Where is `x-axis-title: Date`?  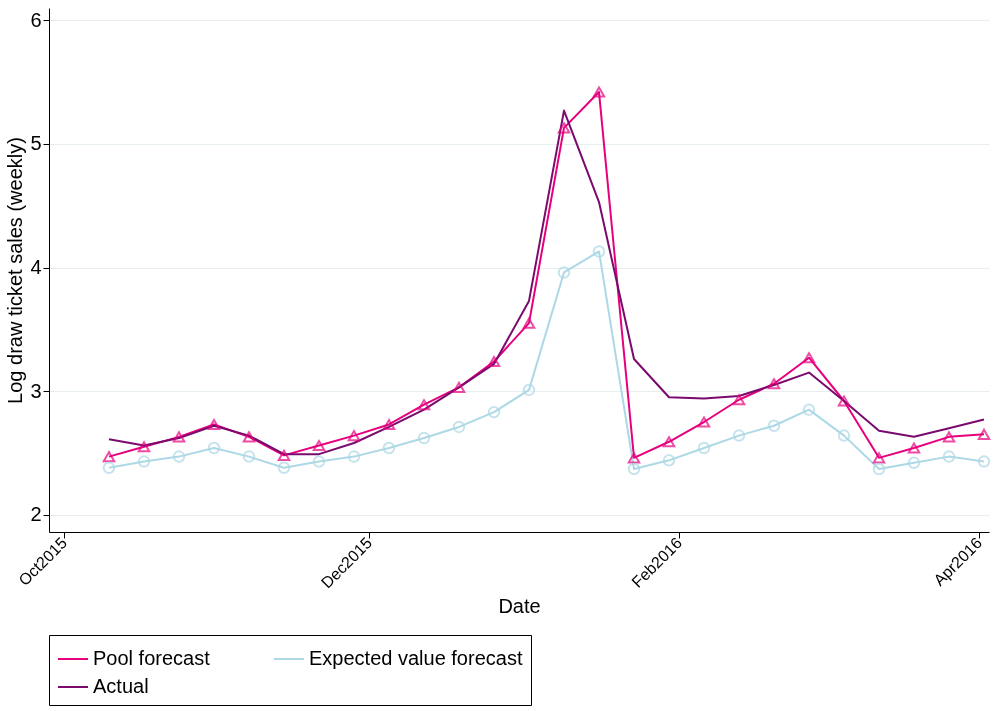
x-axis-title: Date is located at coordinates (519, 606).